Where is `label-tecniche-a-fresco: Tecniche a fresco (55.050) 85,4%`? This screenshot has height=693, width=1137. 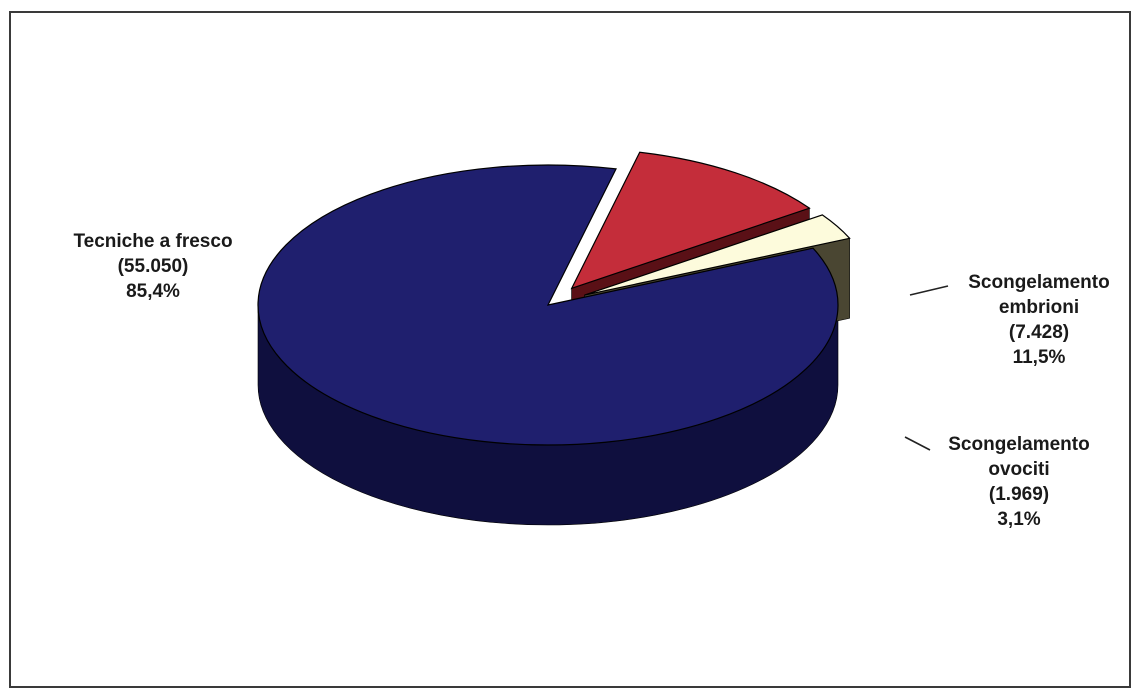
label-tecniche-a-fresco: Tecniche a fresco (55.050) 85,4% is located at coordinates (153, 266).